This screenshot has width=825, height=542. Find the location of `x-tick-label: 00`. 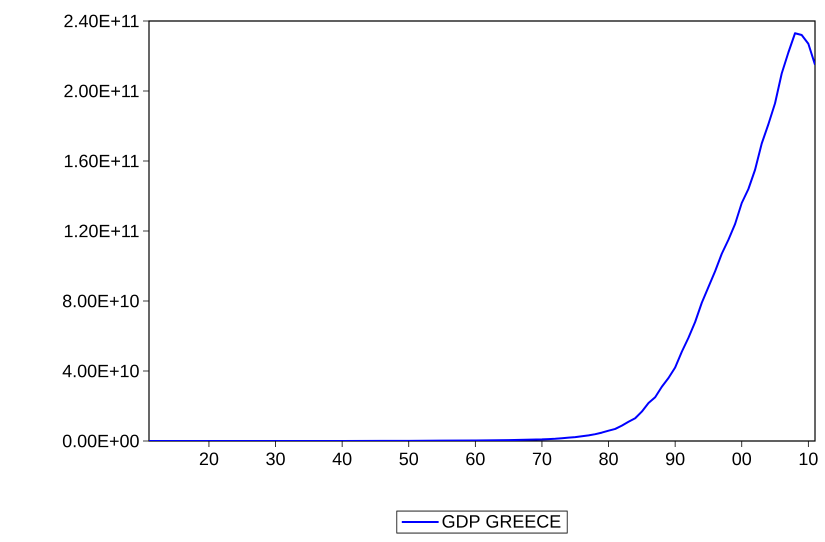

x-tick-label: 00 is located at coordinates (742, 459).